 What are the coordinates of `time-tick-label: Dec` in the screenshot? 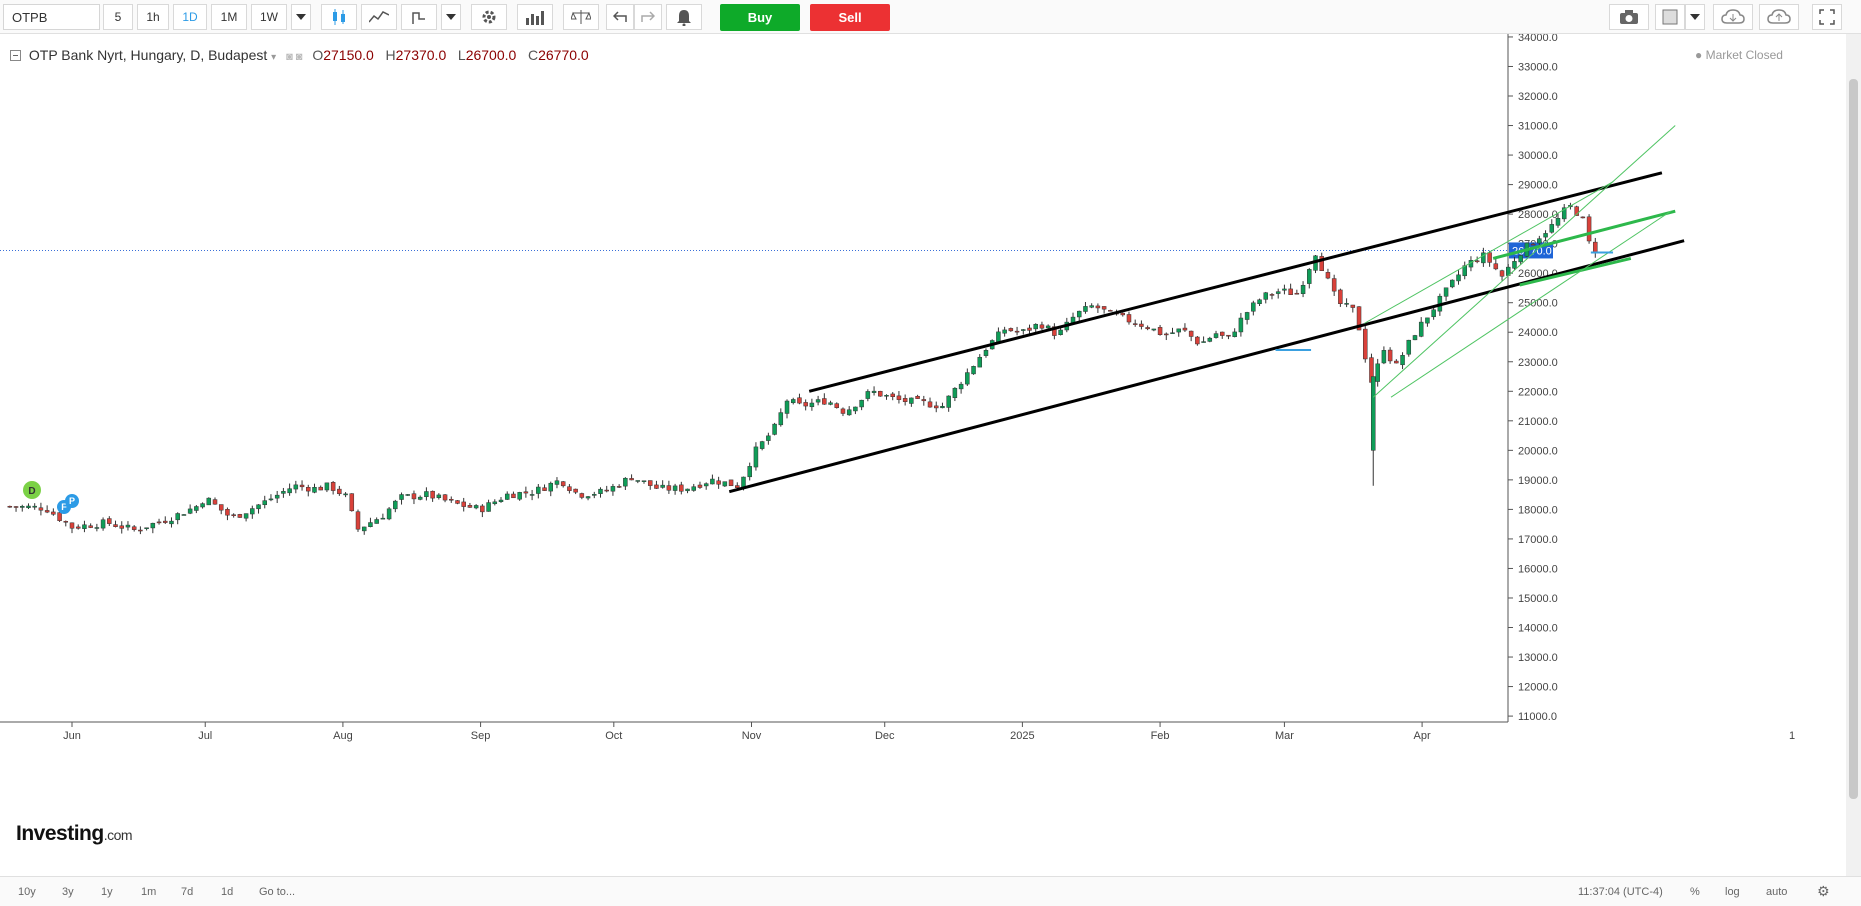 It's located at (885, 736).